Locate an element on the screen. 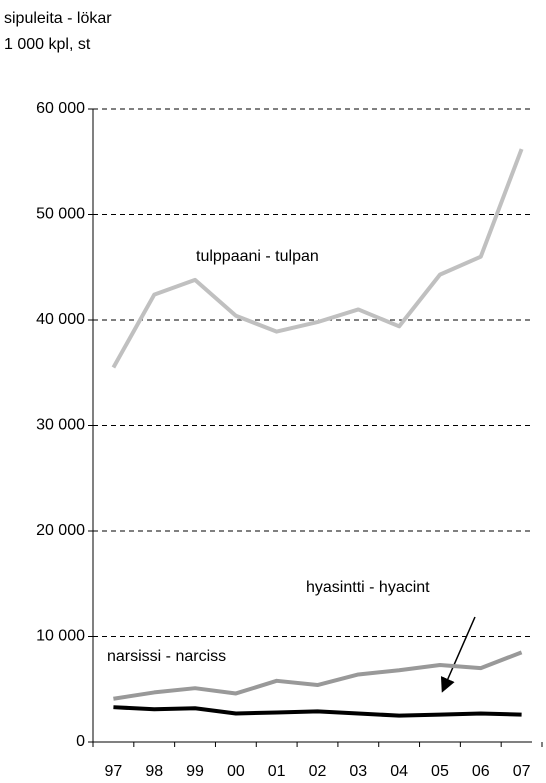 This screenshot has height=783, width=546. series-label: narsissi - narciss is located at coordinates (166, 656).